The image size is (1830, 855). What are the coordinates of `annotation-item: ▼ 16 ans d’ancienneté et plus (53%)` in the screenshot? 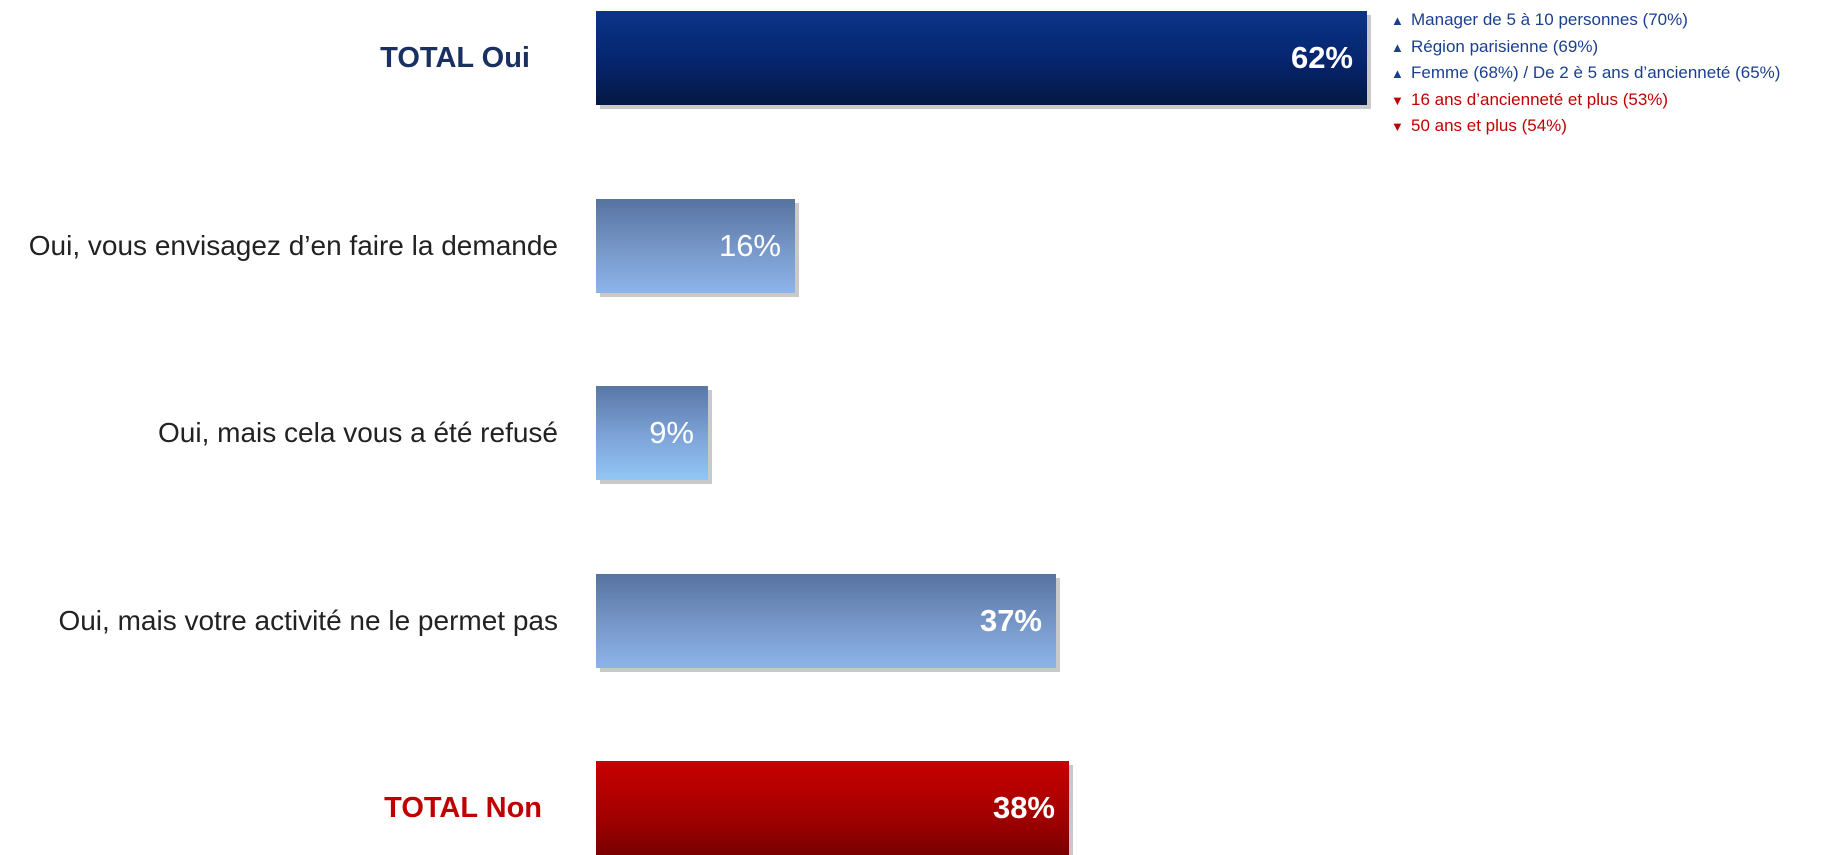 It's located at (1585, 100).